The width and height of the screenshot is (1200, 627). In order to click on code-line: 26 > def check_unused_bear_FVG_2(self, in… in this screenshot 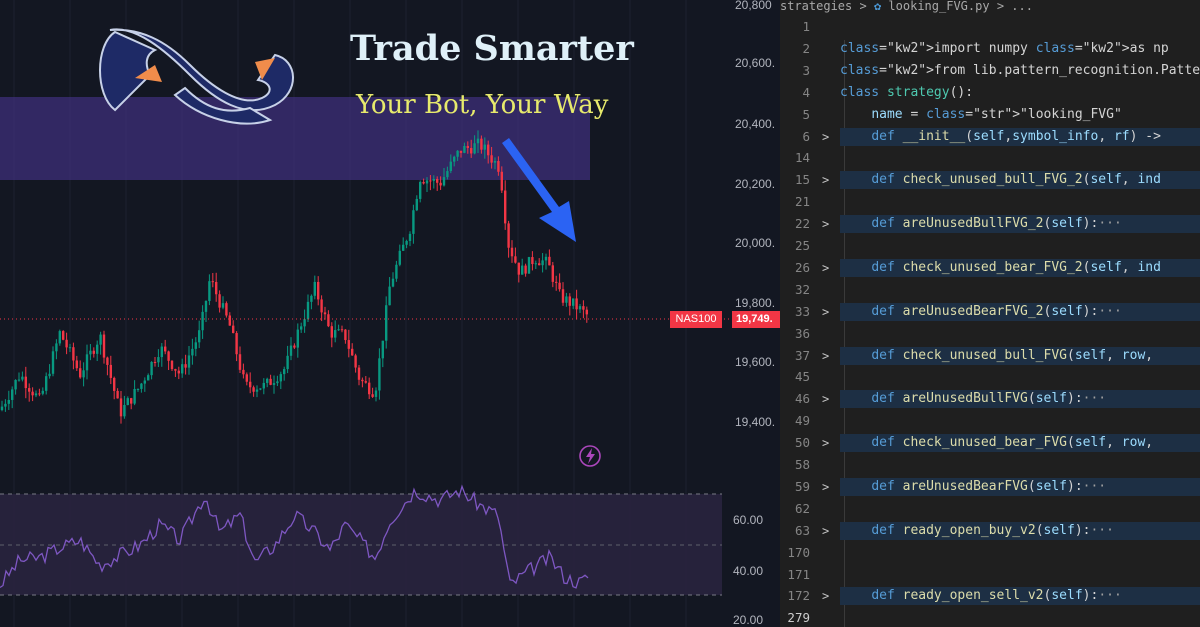, I will do `click(990, 268)`.